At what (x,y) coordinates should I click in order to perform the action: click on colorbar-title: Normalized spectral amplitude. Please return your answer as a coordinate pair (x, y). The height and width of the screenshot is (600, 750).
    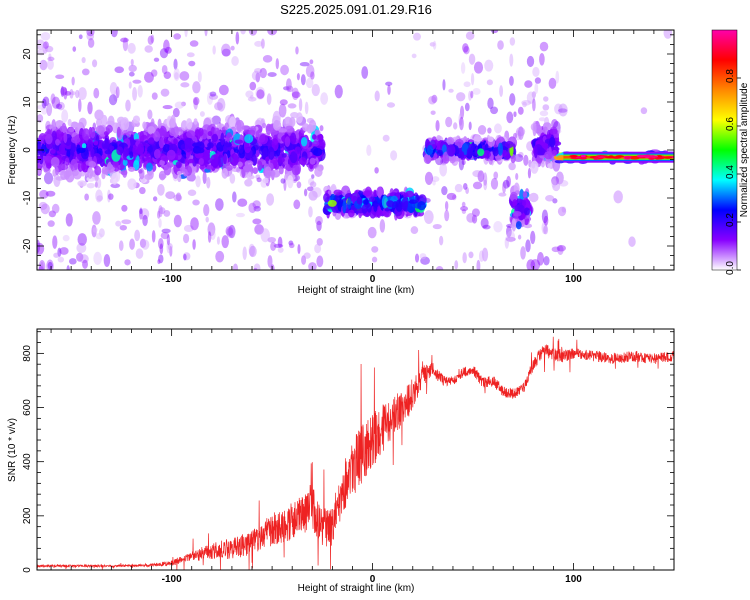
    Looking at the image, I should click on (744, 149).